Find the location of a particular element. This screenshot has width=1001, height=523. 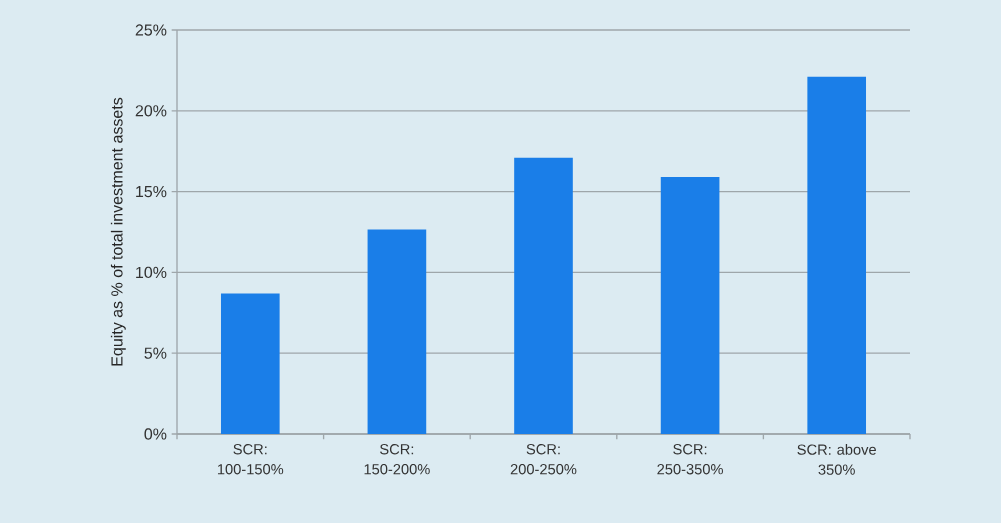

y-tick-label: 20% is located at coordinates (151, 111).